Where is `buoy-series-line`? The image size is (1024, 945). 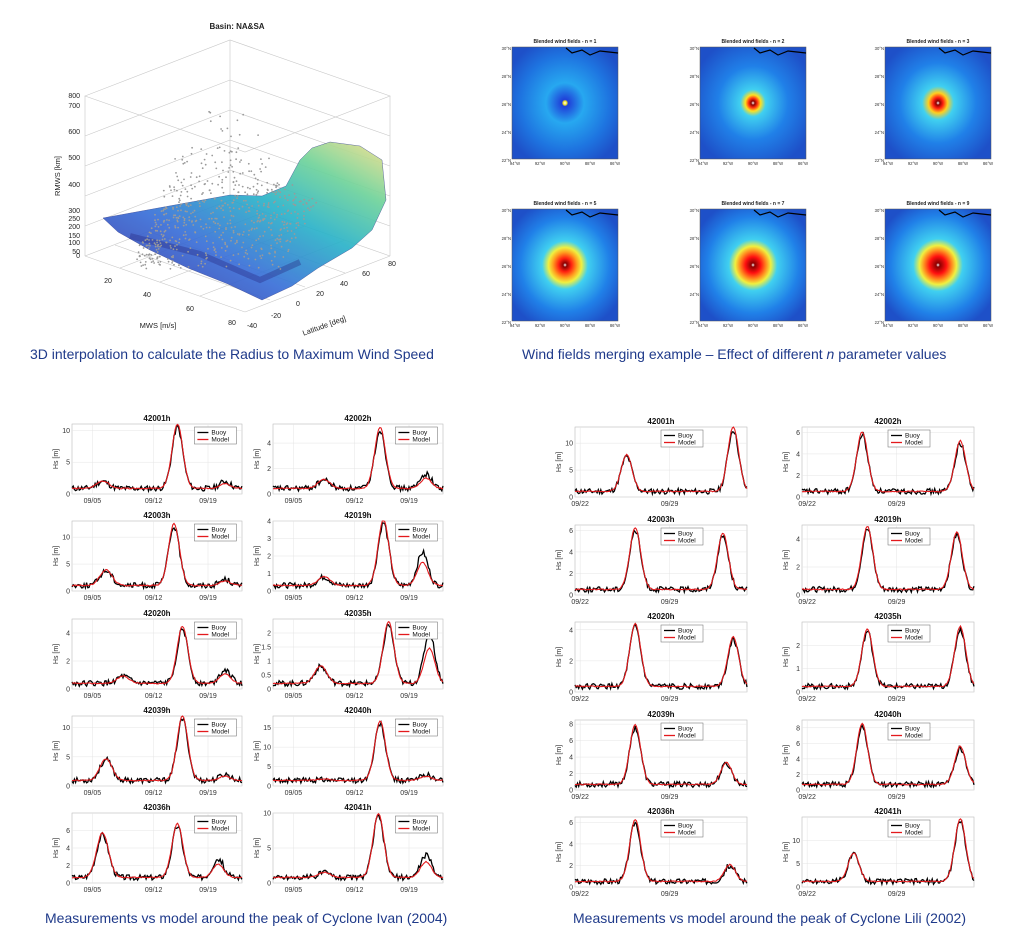 buoy-series-line is located at coordinates (157, 459).